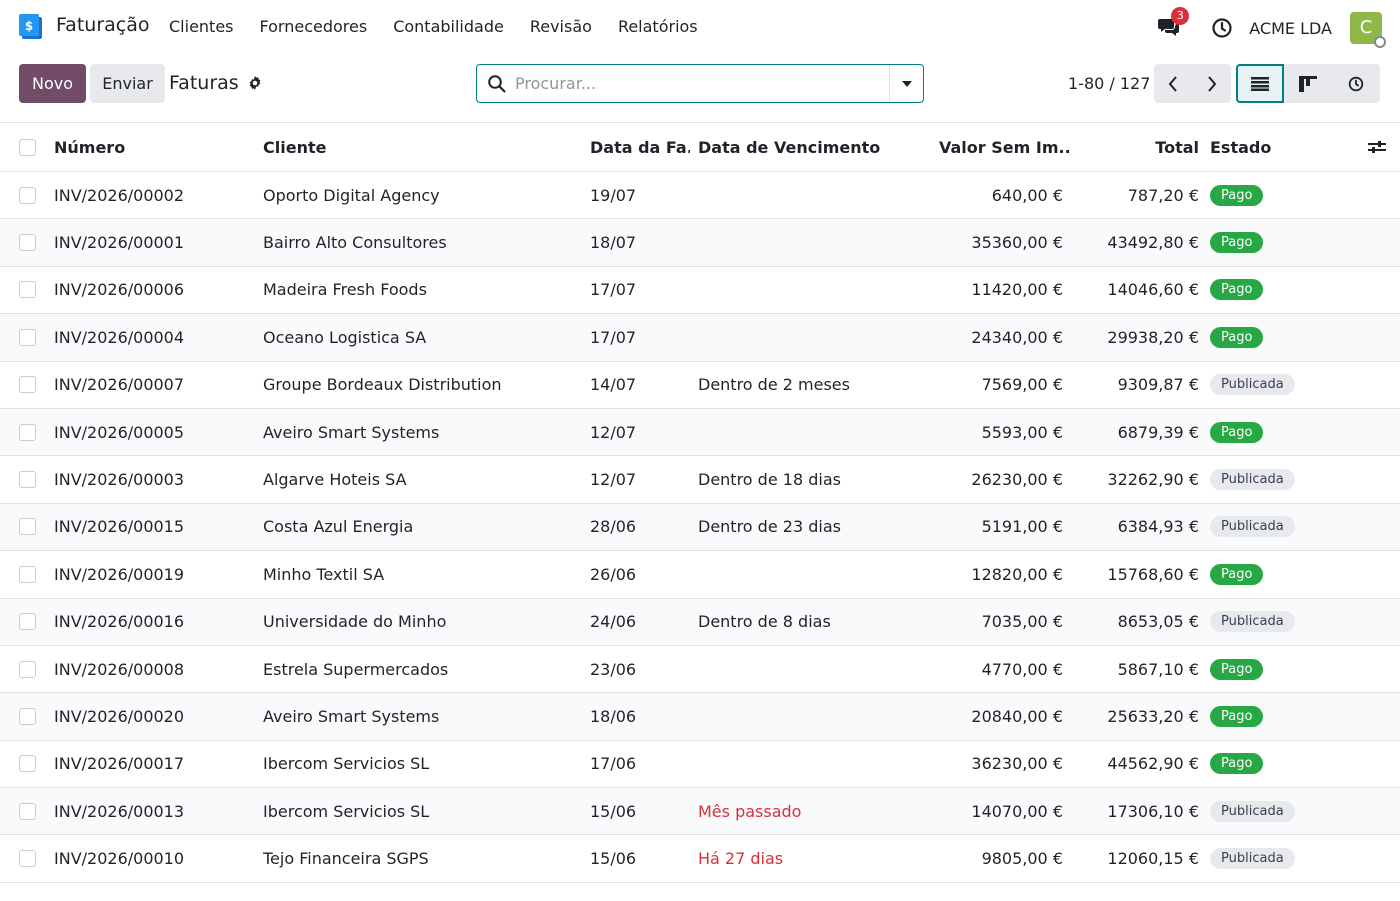 The width and height of the screenshot is (1400, 901). I want to click on company-switcher: ACME LDA, so click(1290, 28).